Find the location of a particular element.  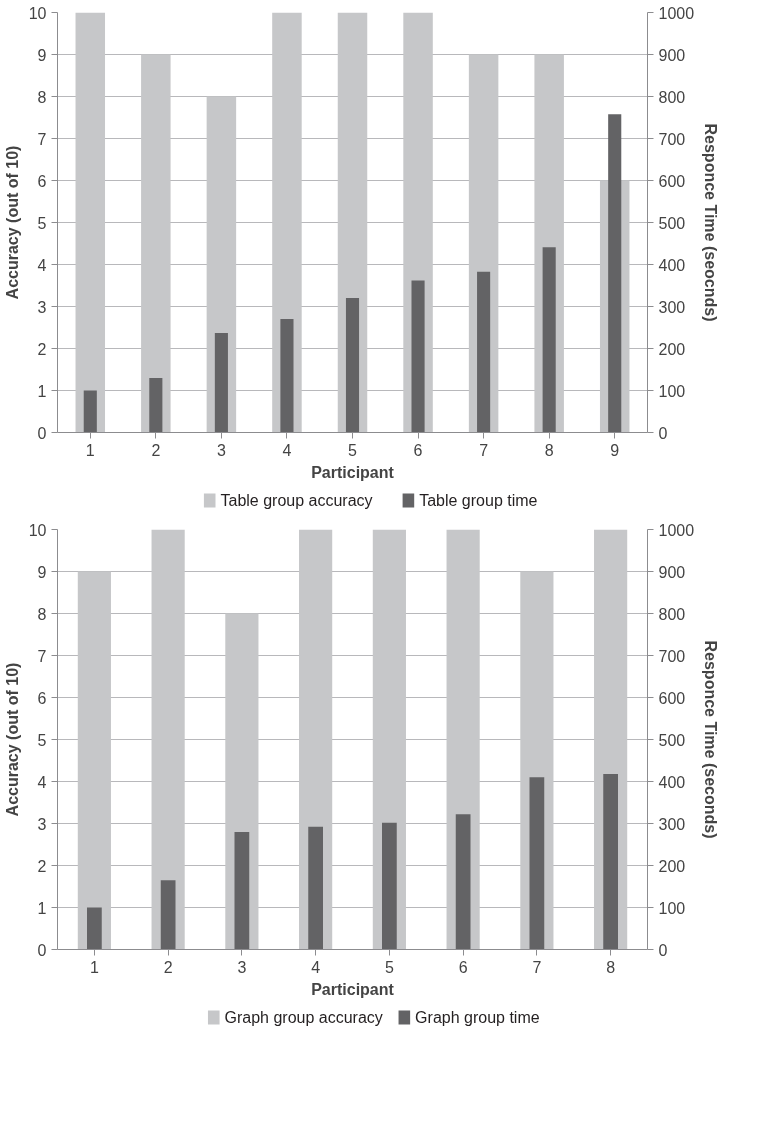

legend-label: Table group accuracy is located at coordinates (296, 500).